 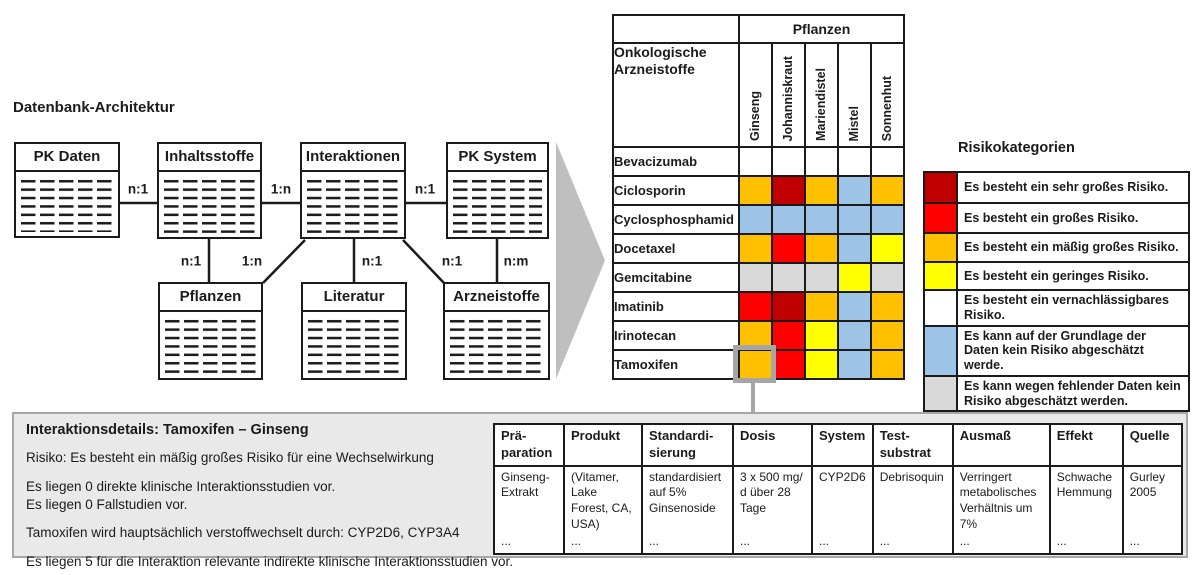 What do you see at coordinates (755, 248) in the screenshot?
I see `matrix-cell-docetaxel-ginseng` at bounding box center [755, 248].